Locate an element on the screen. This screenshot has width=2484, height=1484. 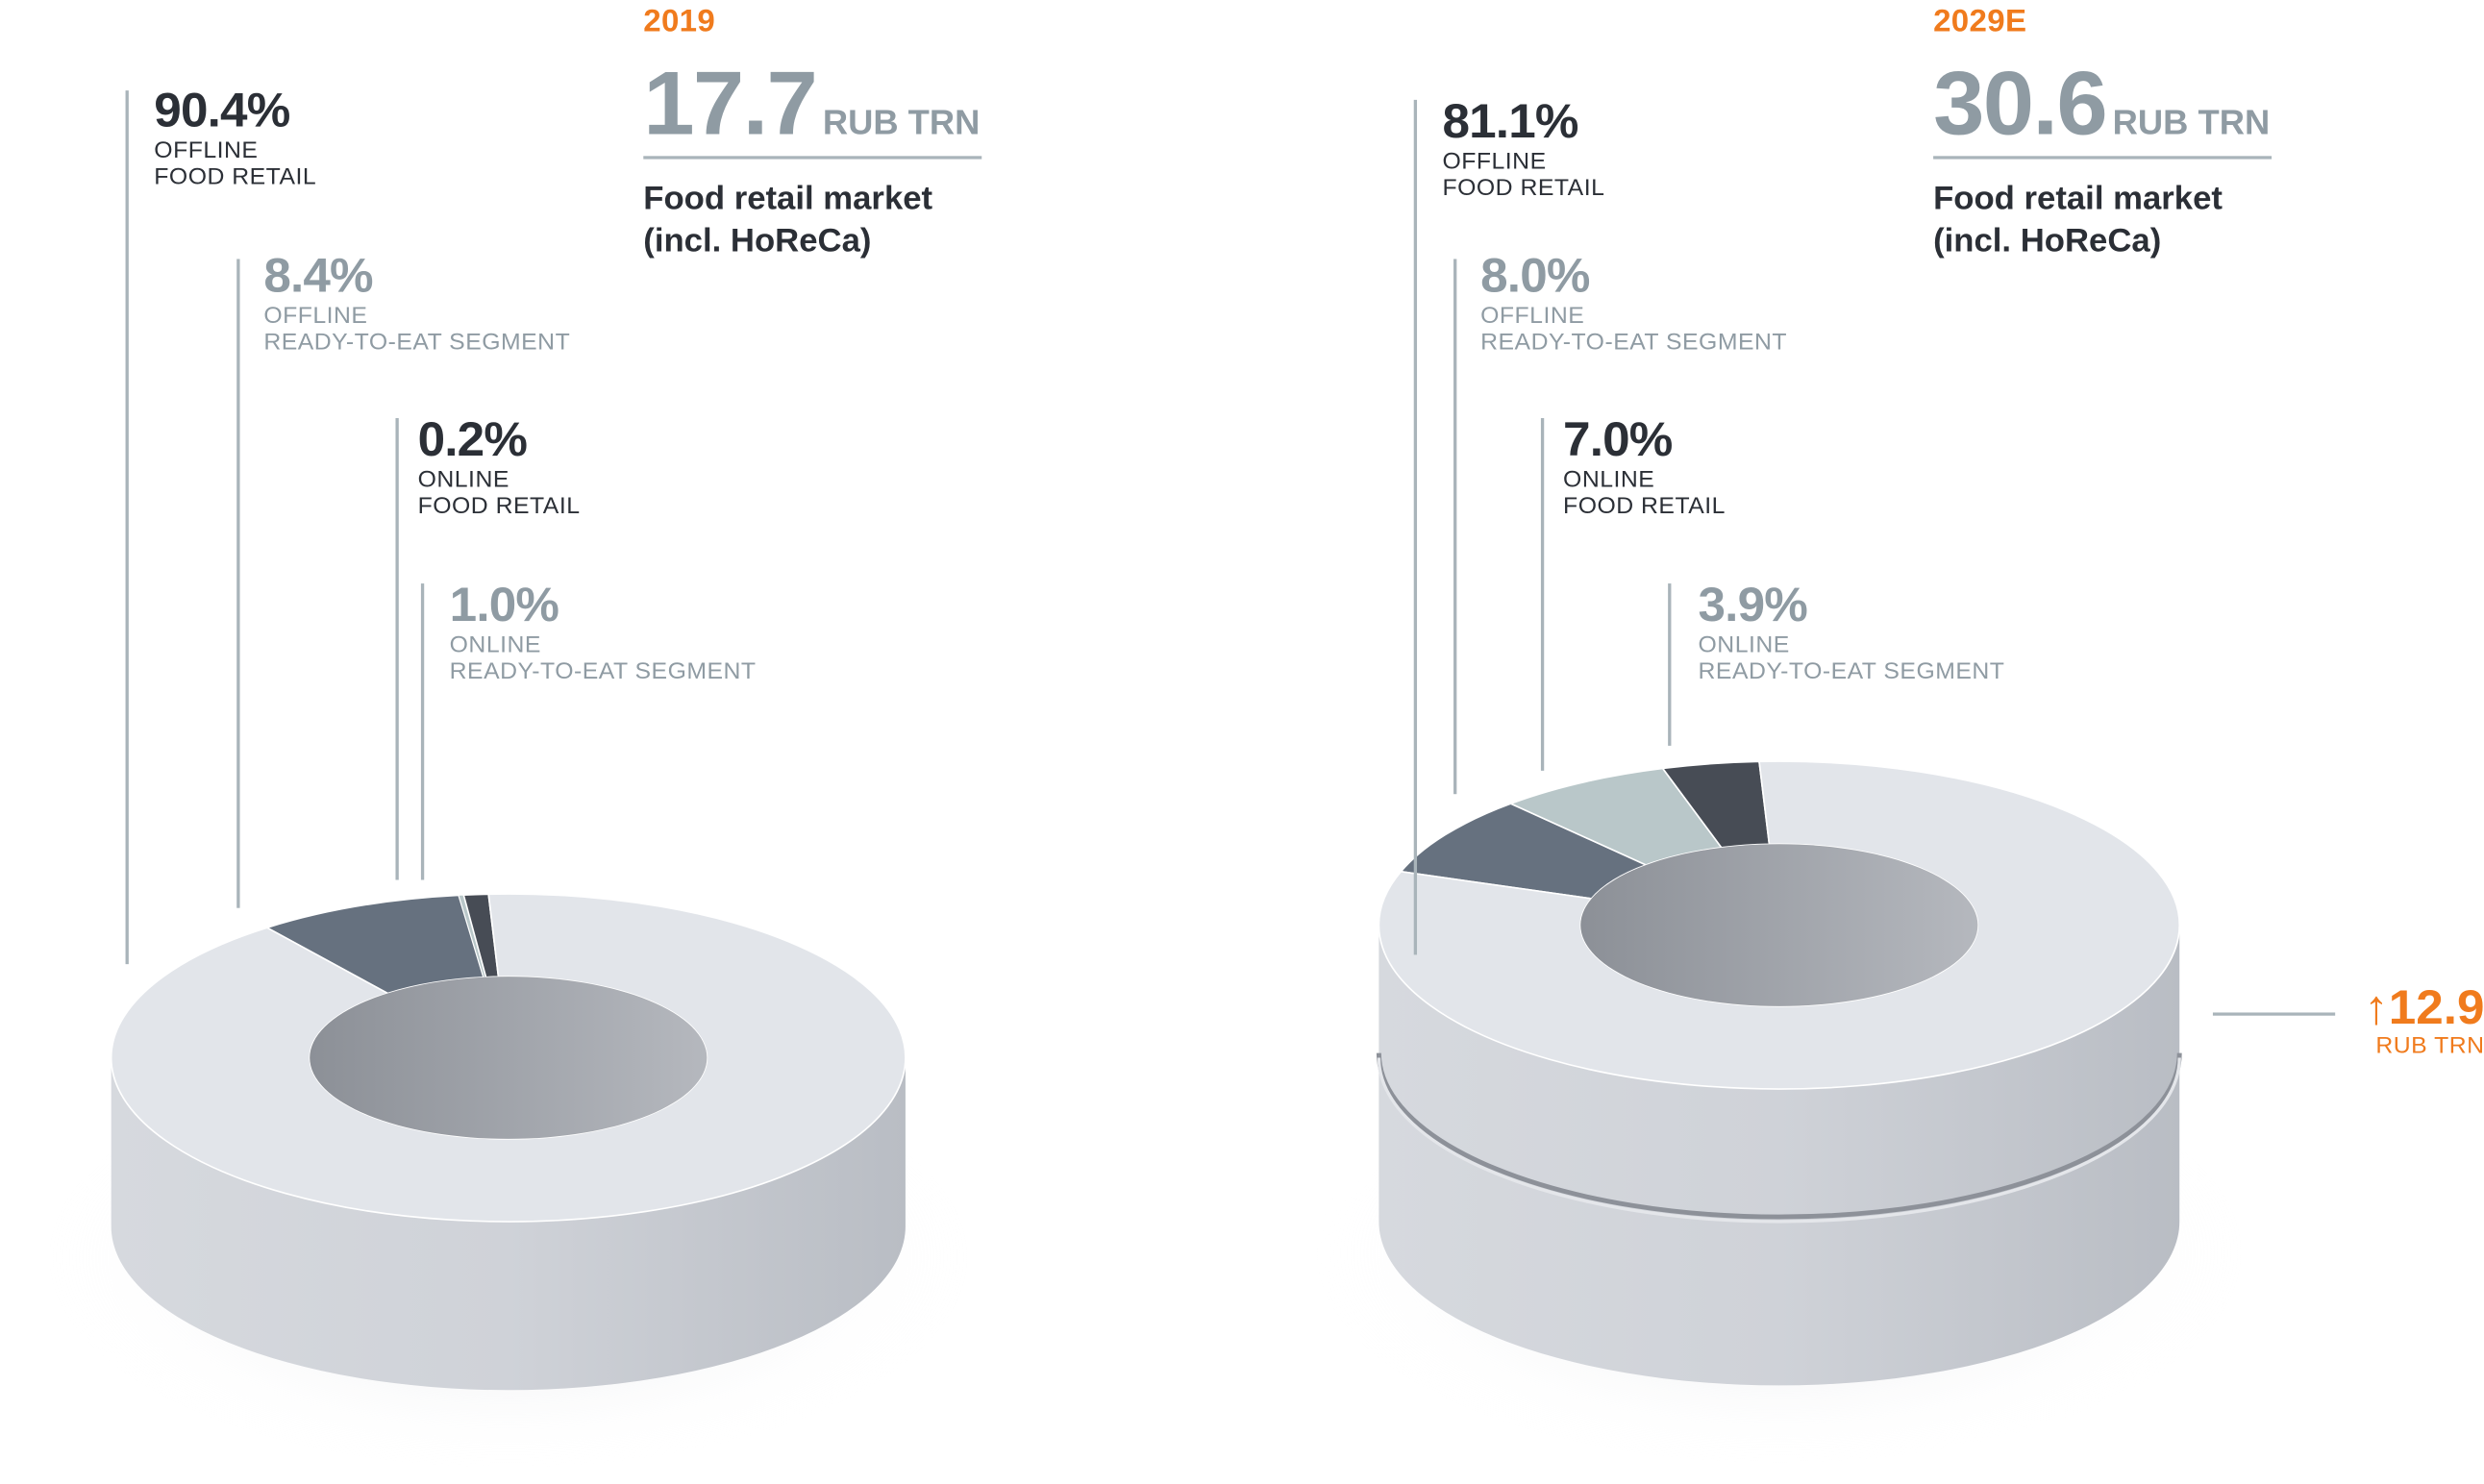
layer-groove is located at coordinates (1779, 1136).